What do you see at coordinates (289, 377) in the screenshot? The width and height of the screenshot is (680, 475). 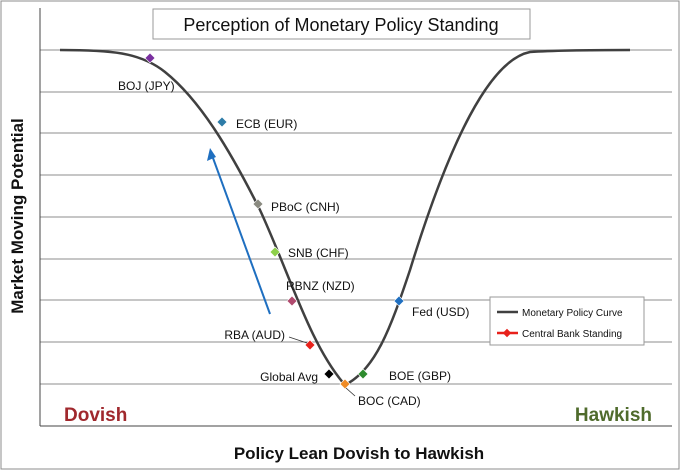 I see `label-global-avg: Global Avg` at bounding box center [289, 377].